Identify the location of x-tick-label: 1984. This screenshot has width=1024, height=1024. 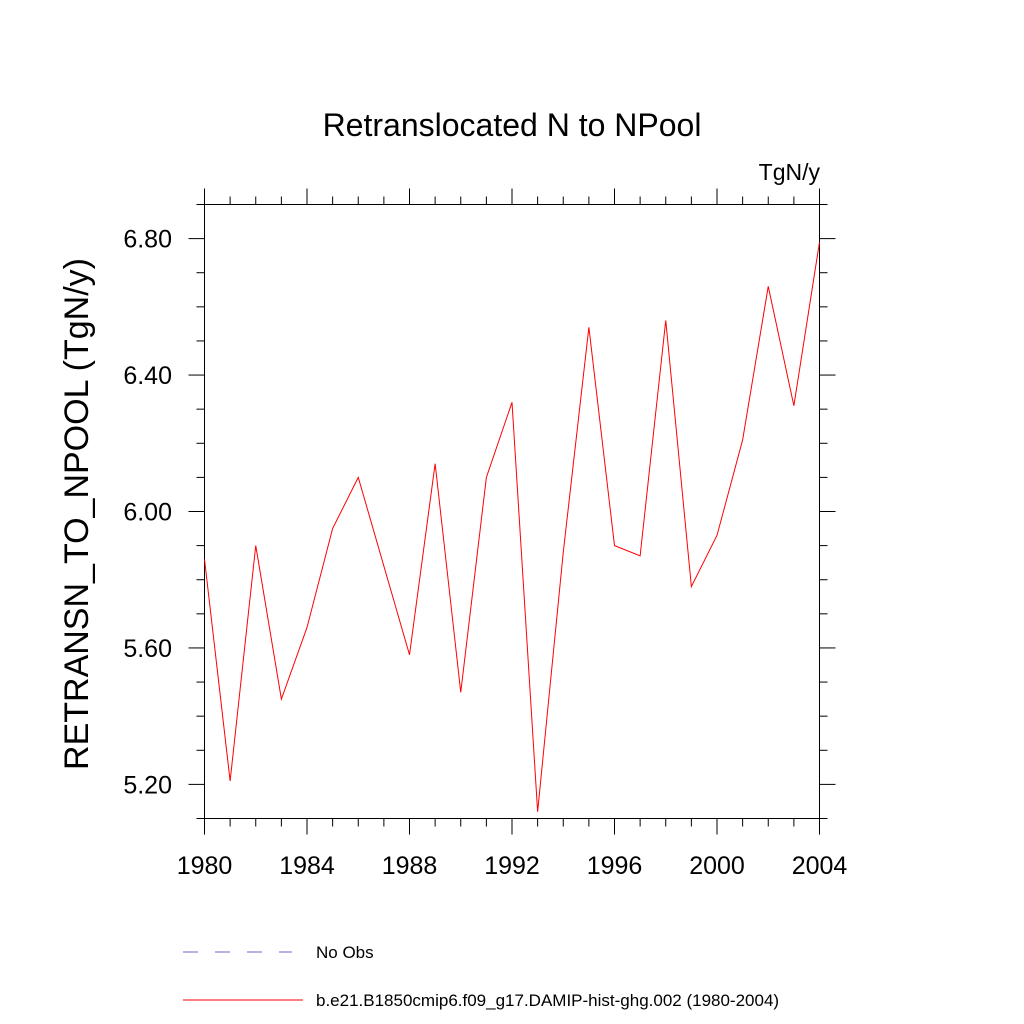
(307, 866).